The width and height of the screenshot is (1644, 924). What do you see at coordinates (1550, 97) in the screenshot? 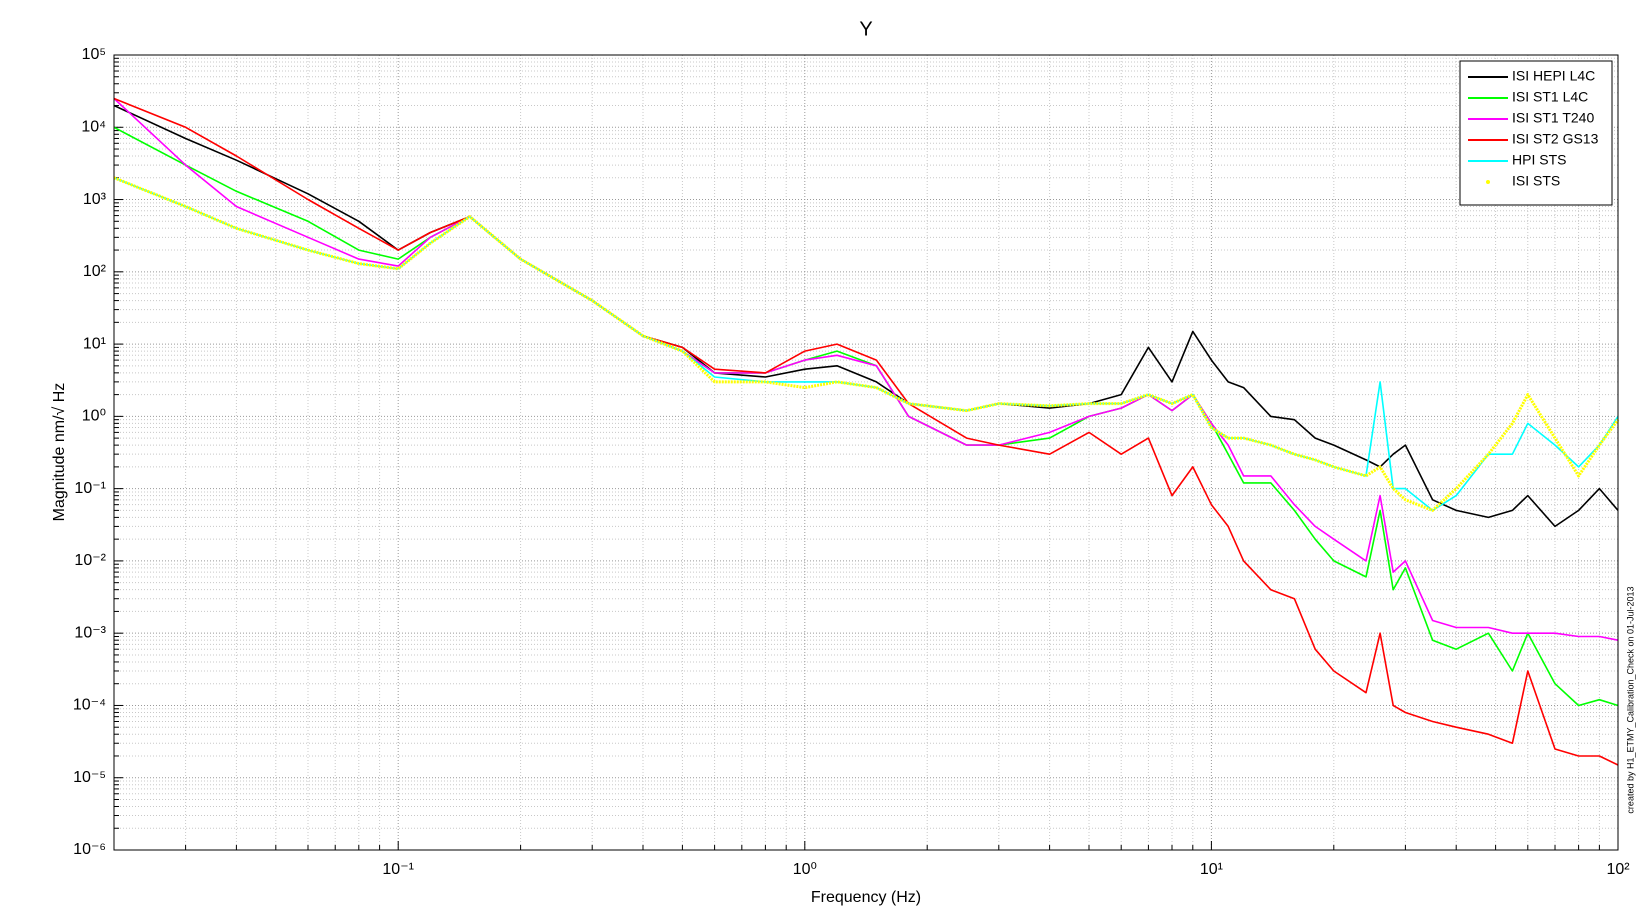
I see `legend-label: ISI ST1 L4C` at bounding box center [1550, 97].